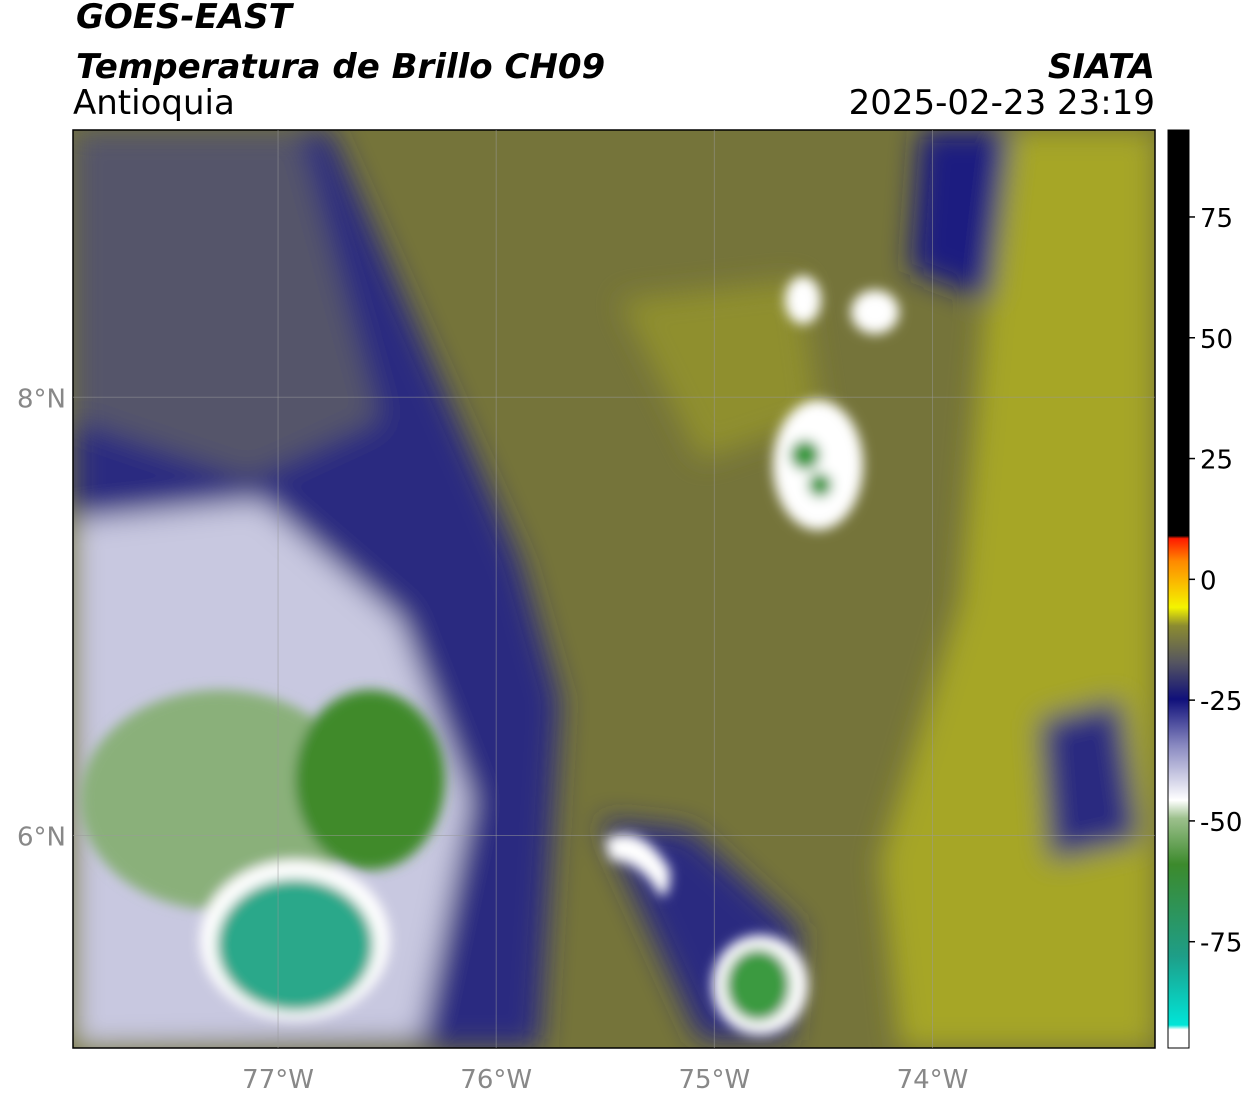  Describe the element at coordinates (278, 1080) in the screenshot. I see `x-tick-label: 77°W` at that location.